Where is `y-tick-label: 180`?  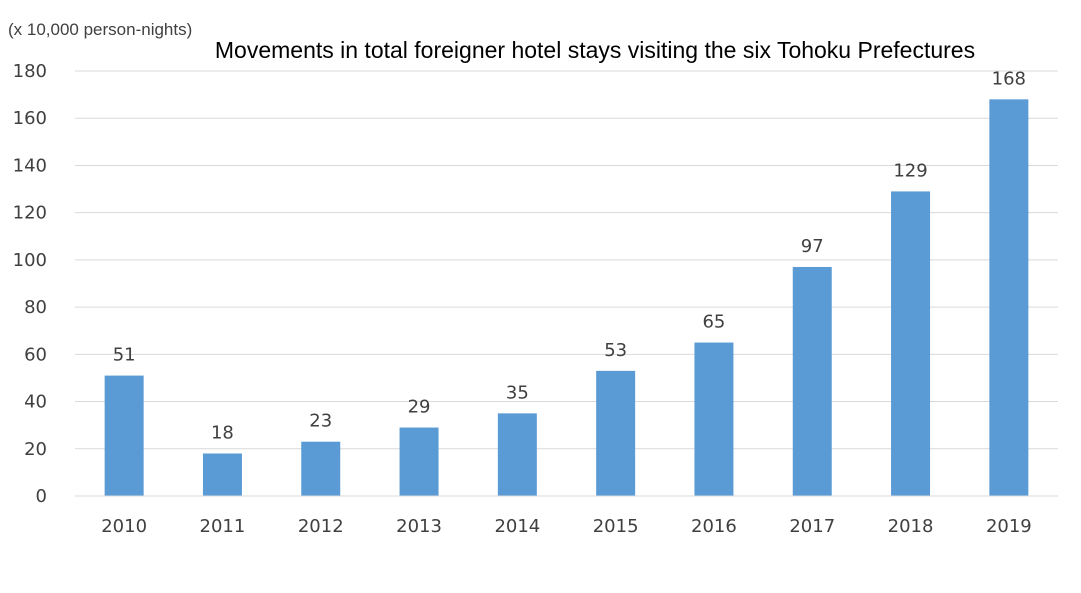 y-tick-label: 180 is located at coordinates (30, 71).